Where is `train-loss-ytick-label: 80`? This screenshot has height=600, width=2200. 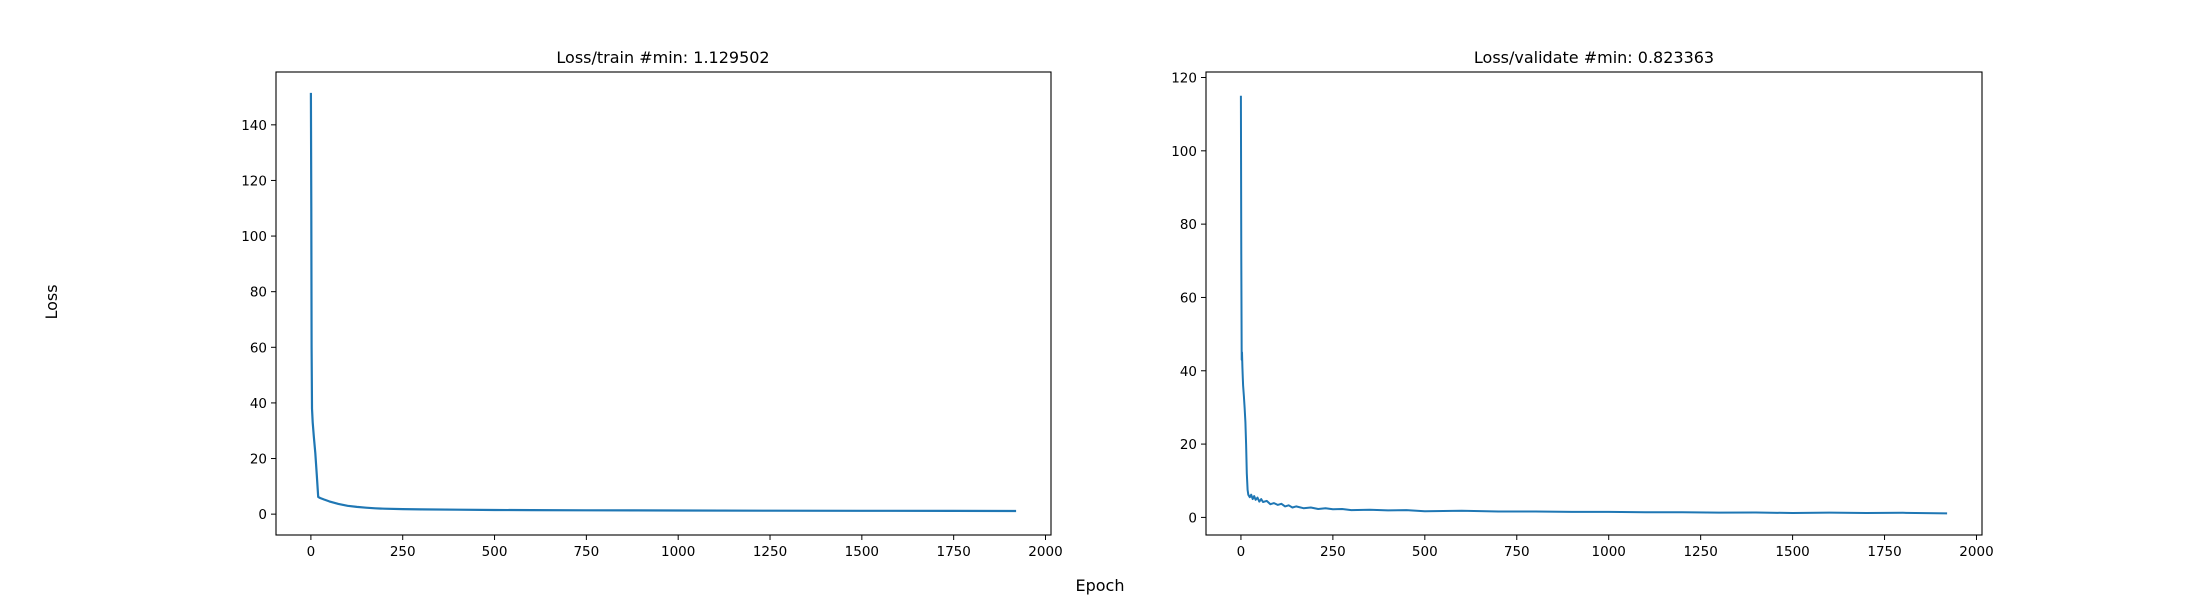 train-loss-ytick-label: 80 is located at coordinates (258, 293).